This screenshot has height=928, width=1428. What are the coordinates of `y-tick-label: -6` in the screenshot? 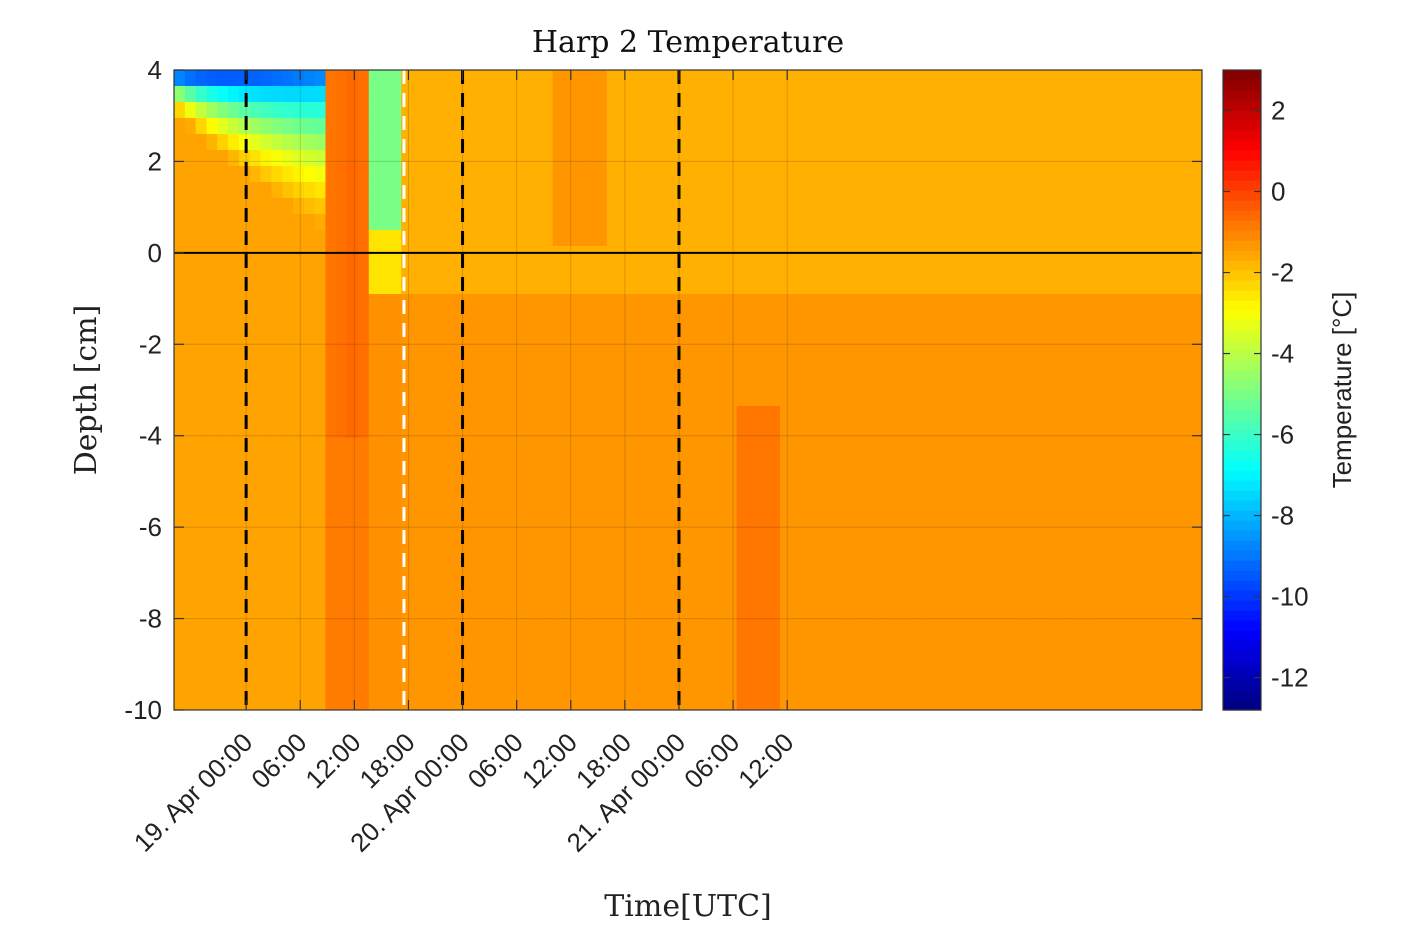 It's located at (150, 527).